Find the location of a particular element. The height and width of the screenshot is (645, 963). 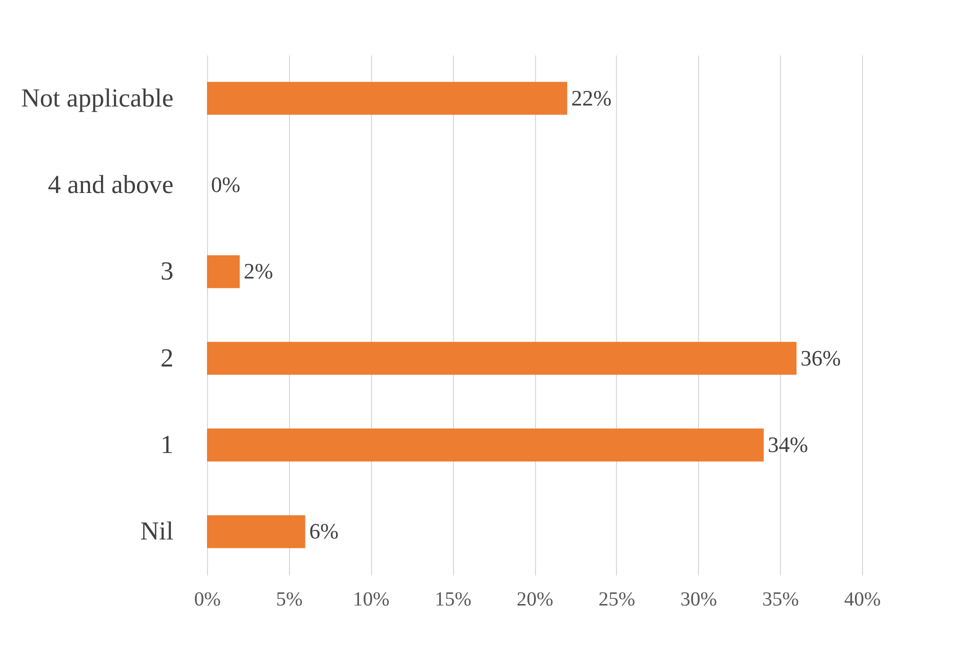

y-tick-label: 2 is located at coordinates (167, 357).